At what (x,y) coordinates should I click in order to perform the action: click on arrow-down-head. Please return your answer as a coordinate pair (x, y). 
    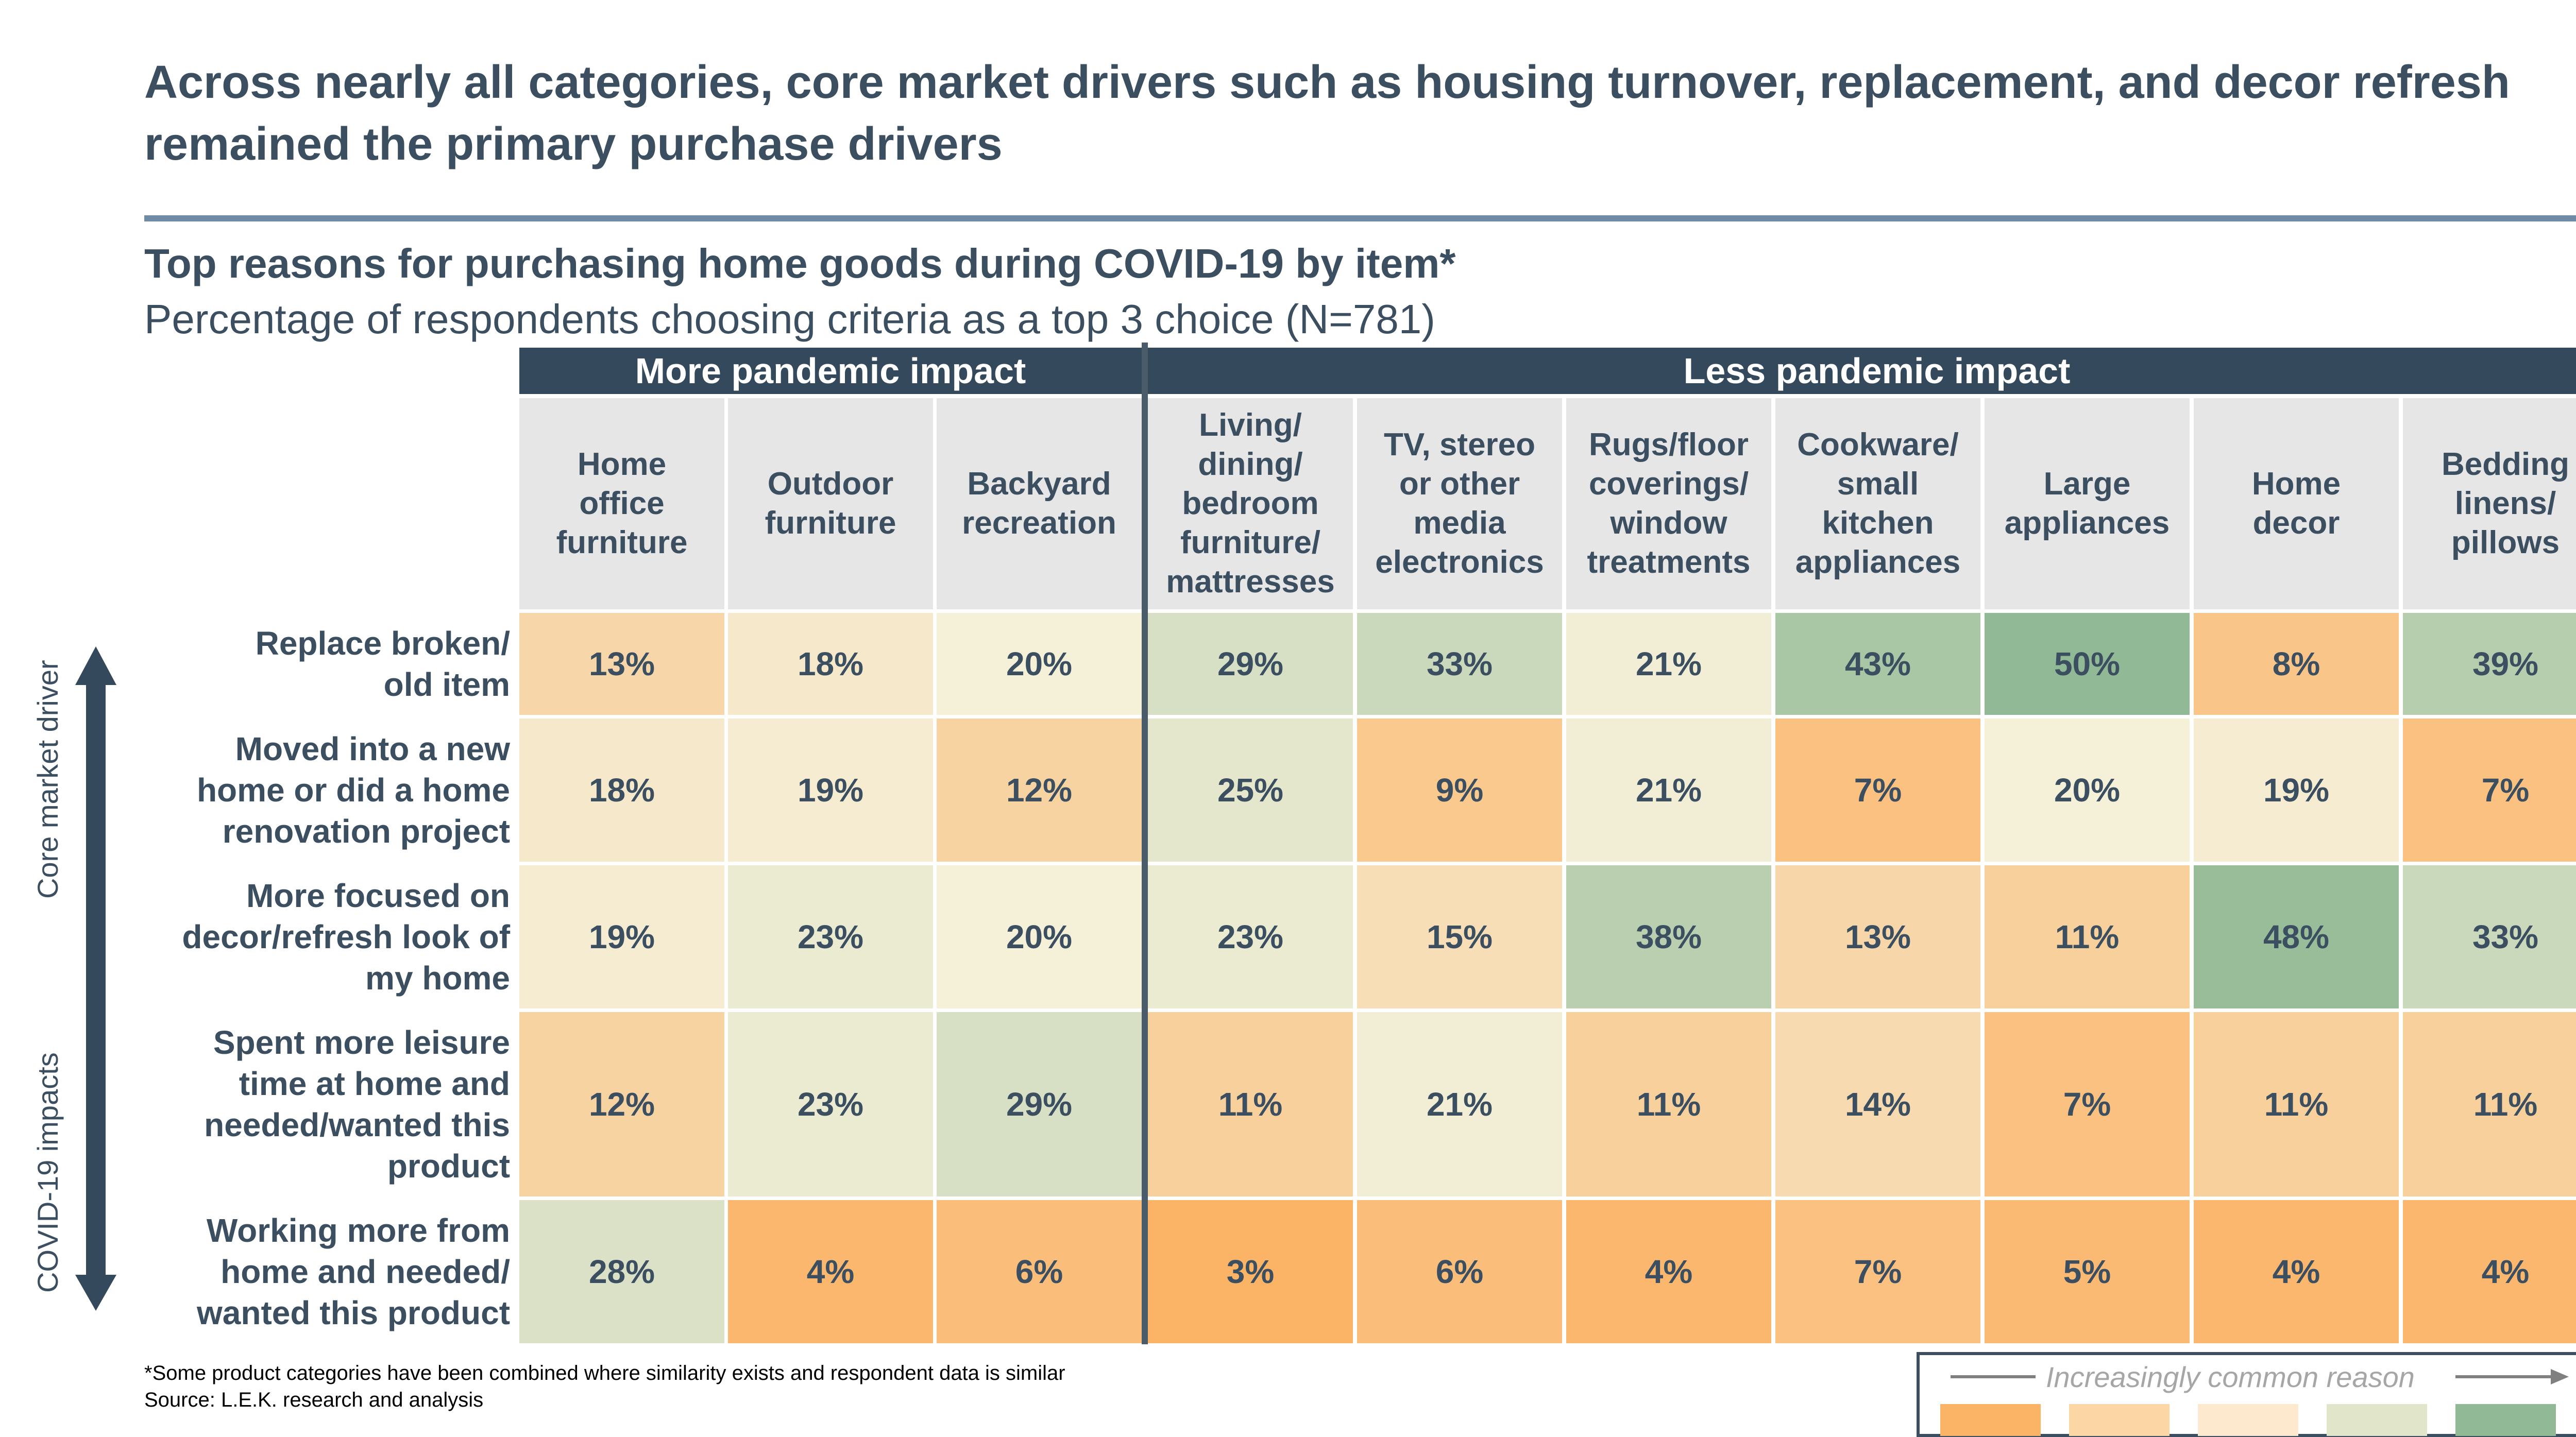
    Looking at the image, I should click on (95, 1293).